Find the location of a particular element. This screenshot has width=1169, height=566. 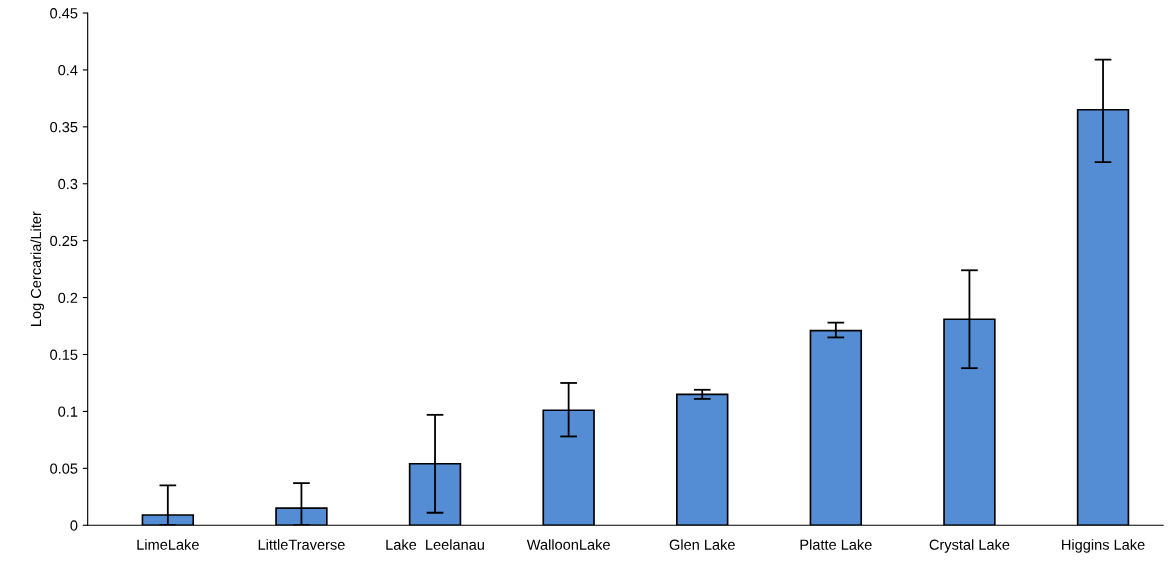

y-tick-label: 0.3 is located at coordinates (68, 184).